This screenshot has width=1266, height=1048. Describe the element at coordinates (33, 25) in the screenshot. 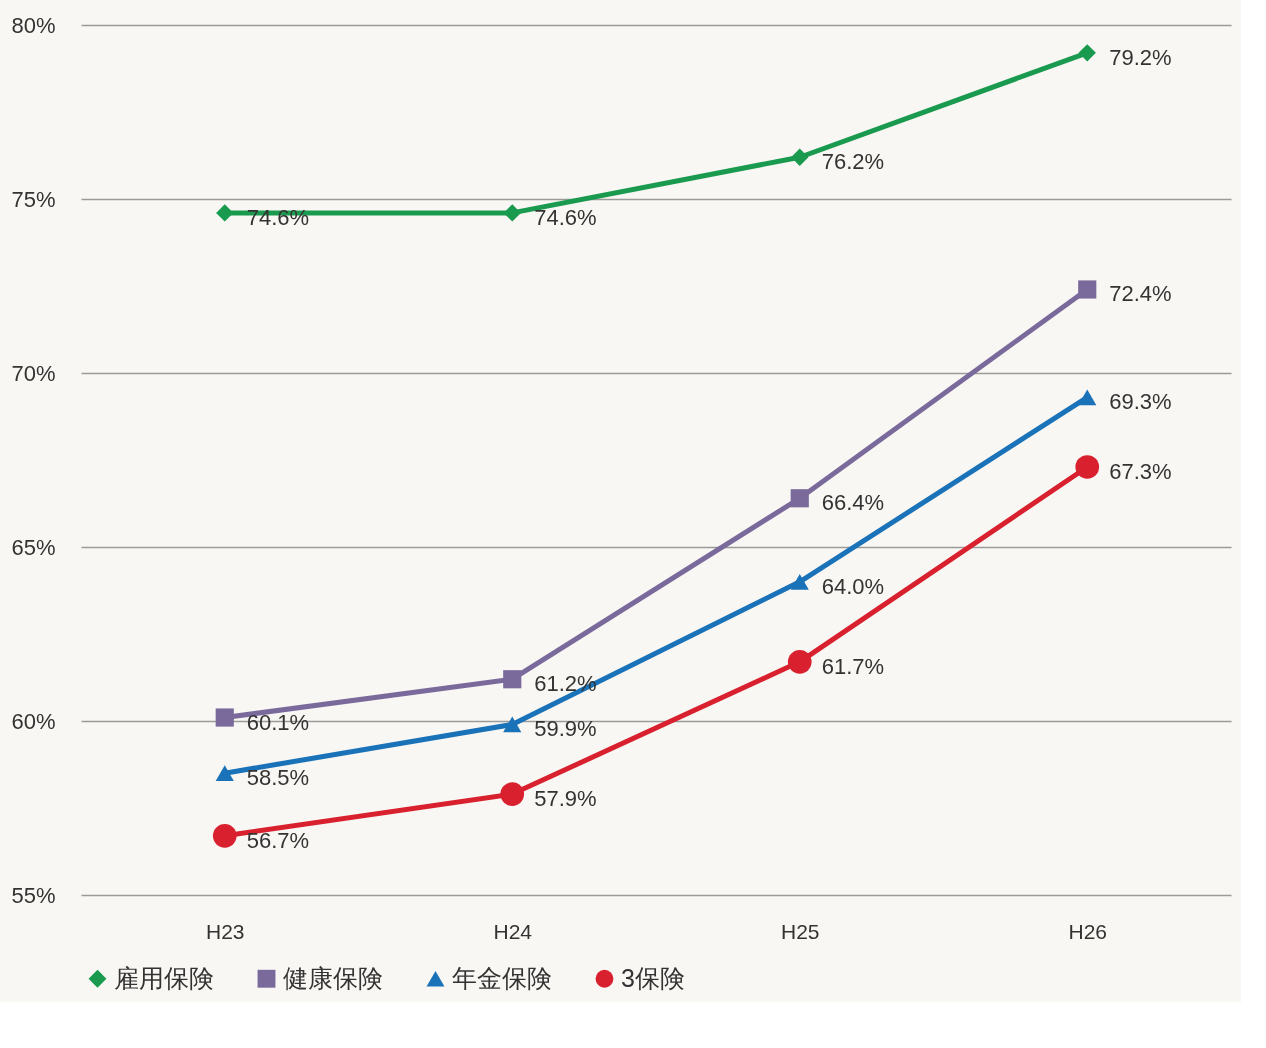

I see `y-tick-label: 80%` at that location.